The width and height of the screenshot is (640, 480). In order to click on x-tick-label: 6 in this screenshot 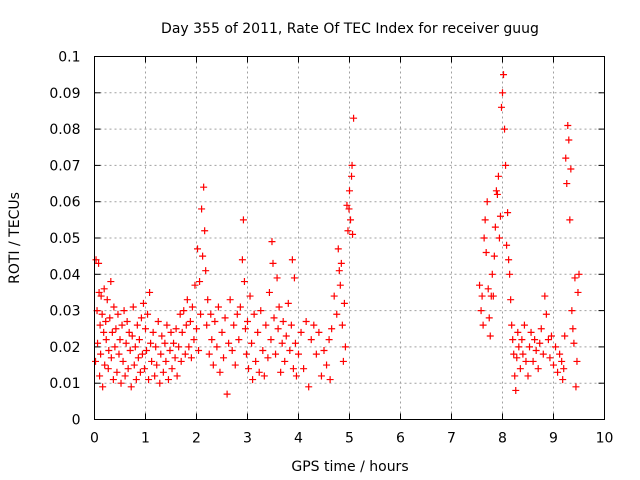, I will do `click(400, 439)`.